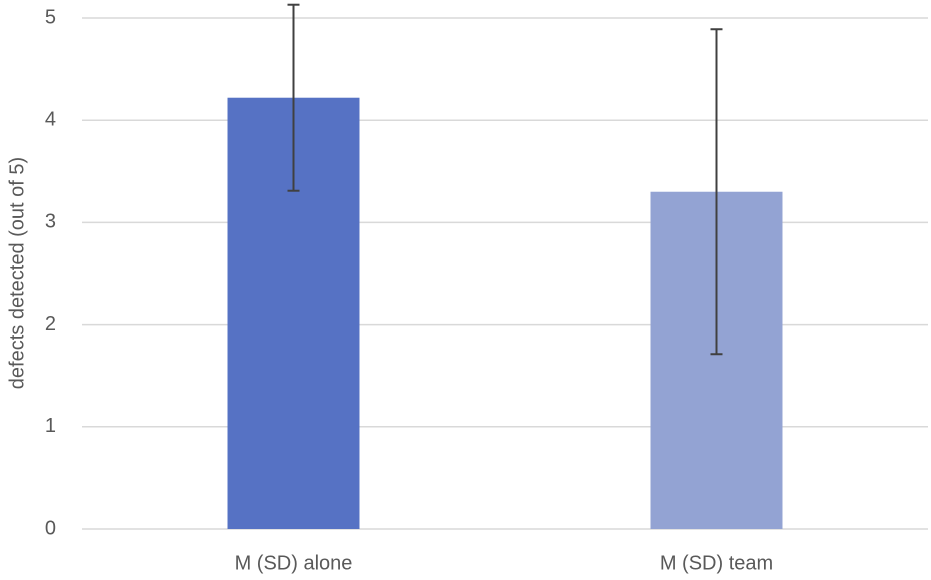  I want to click on y-tick-label: 0, so click(50, 528).